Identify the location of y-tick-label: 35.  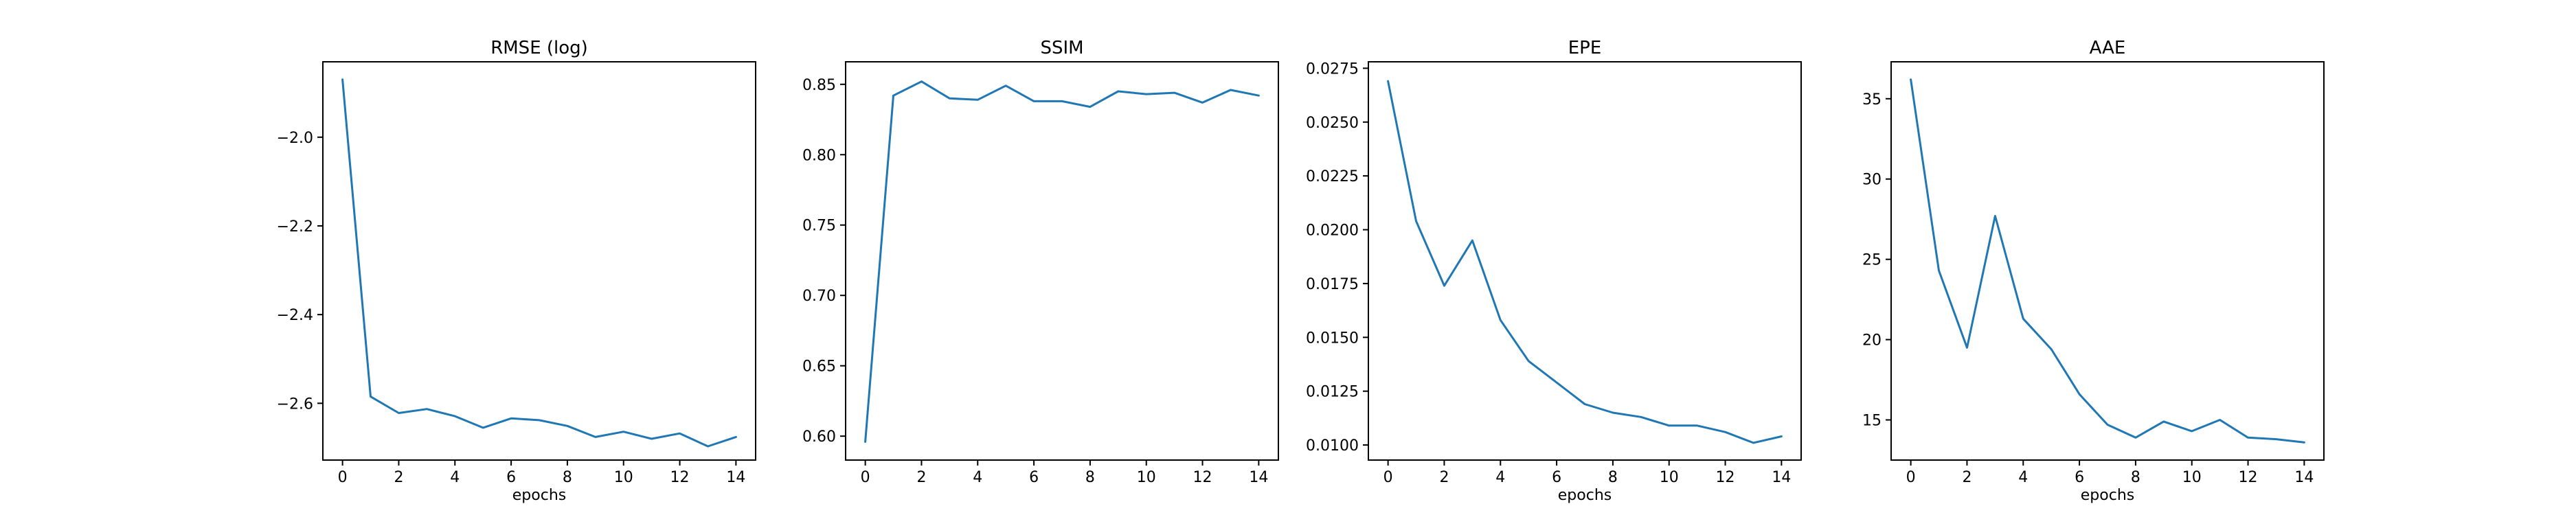
(1872, 99).